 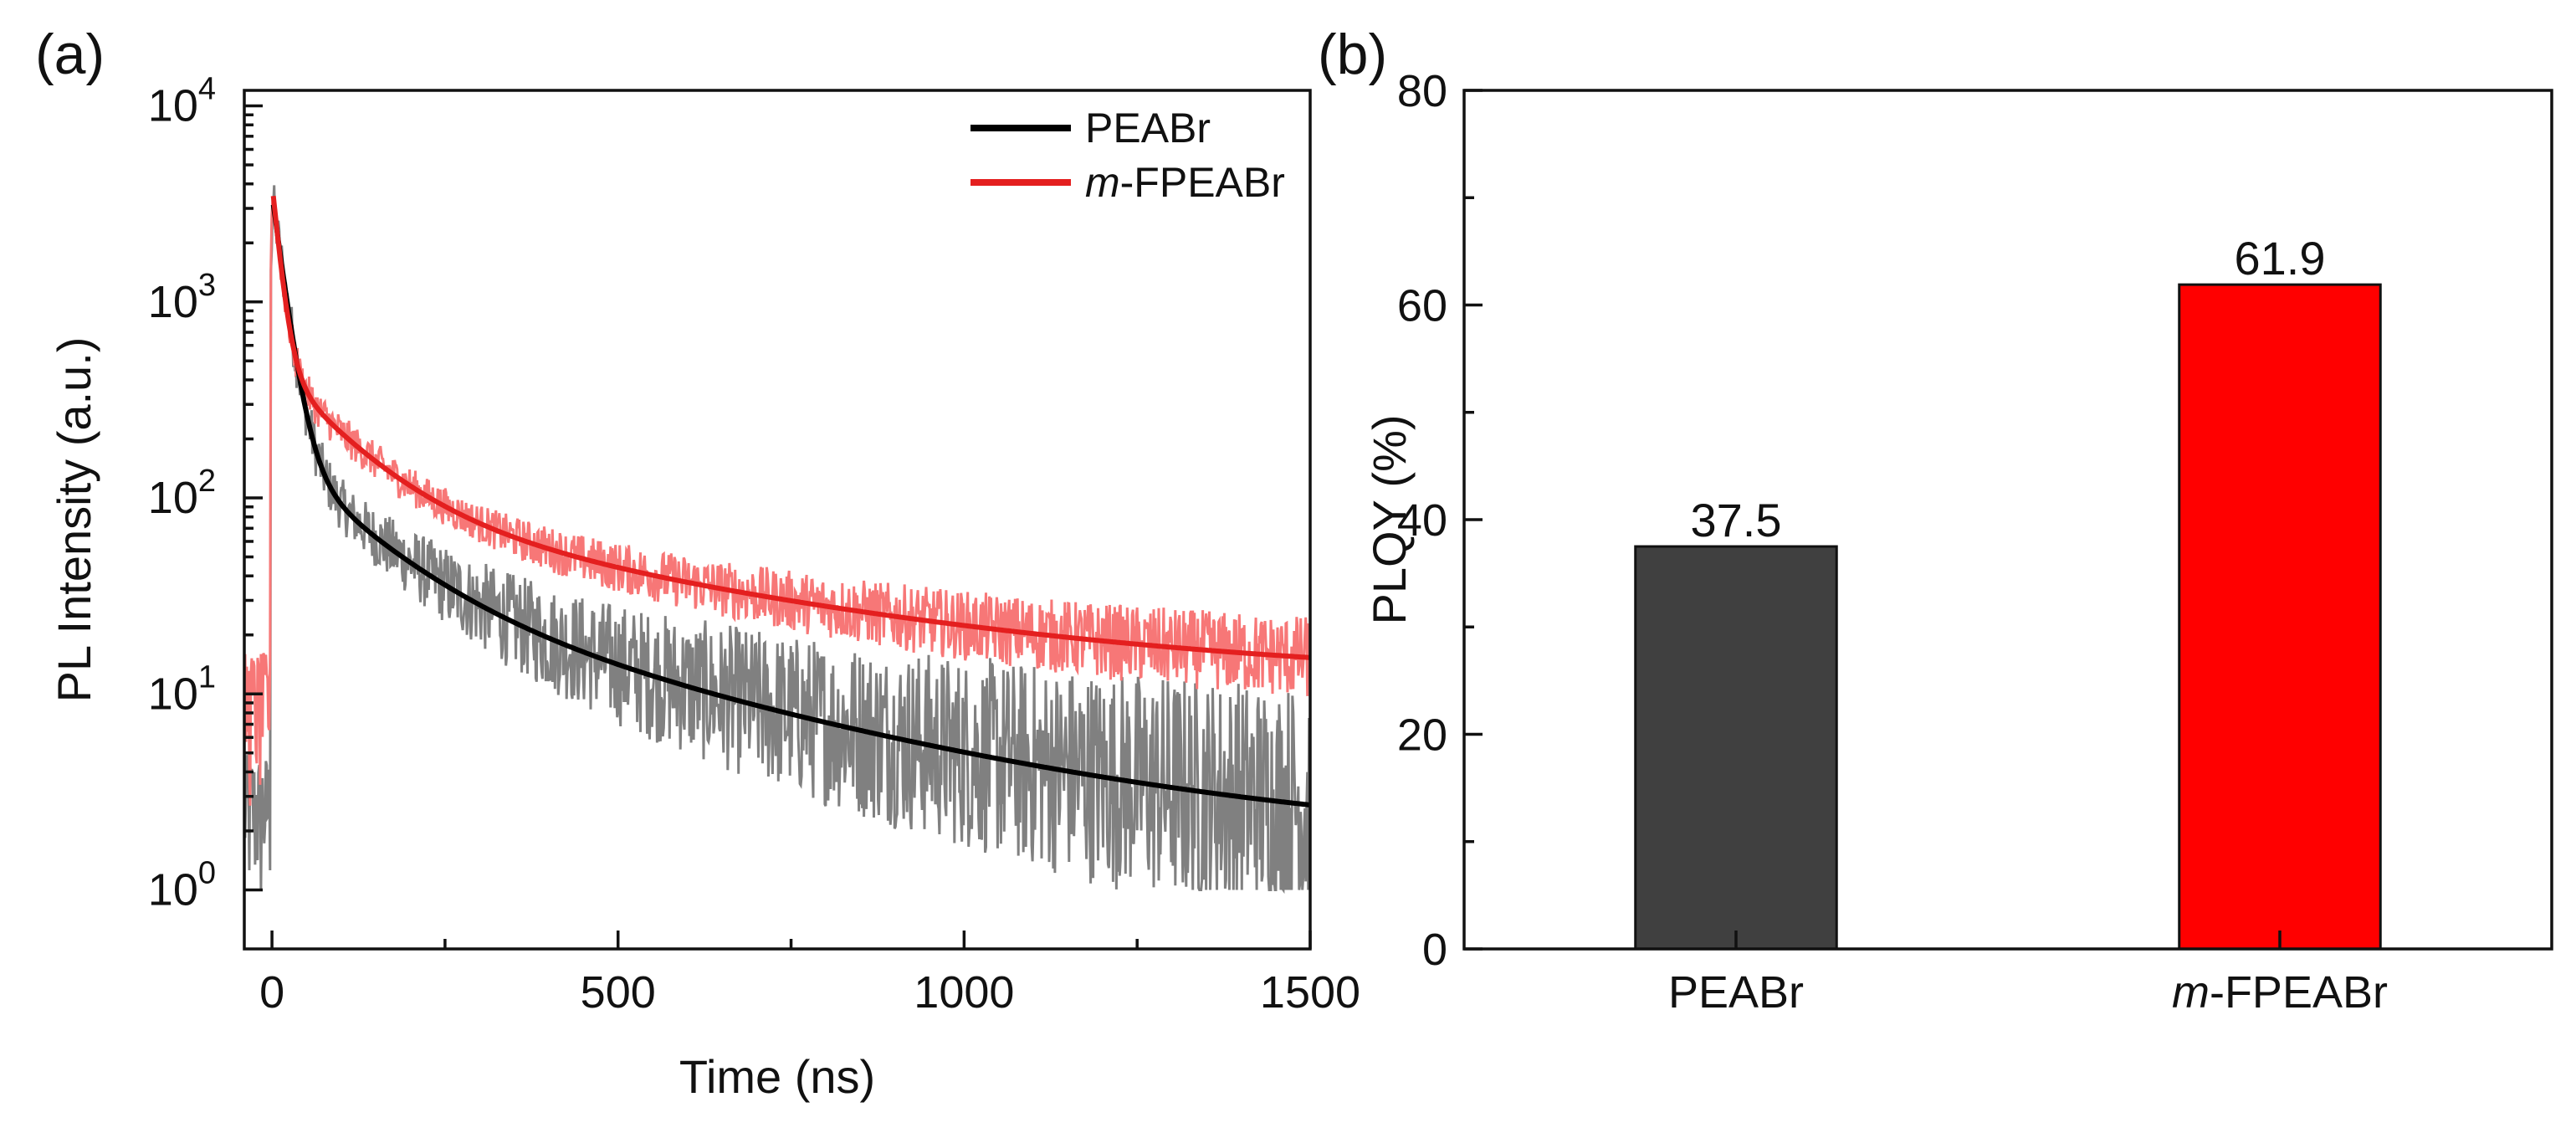 I want to click on decay-y-tick-label: 10⁴, so click(x=182, y=101).